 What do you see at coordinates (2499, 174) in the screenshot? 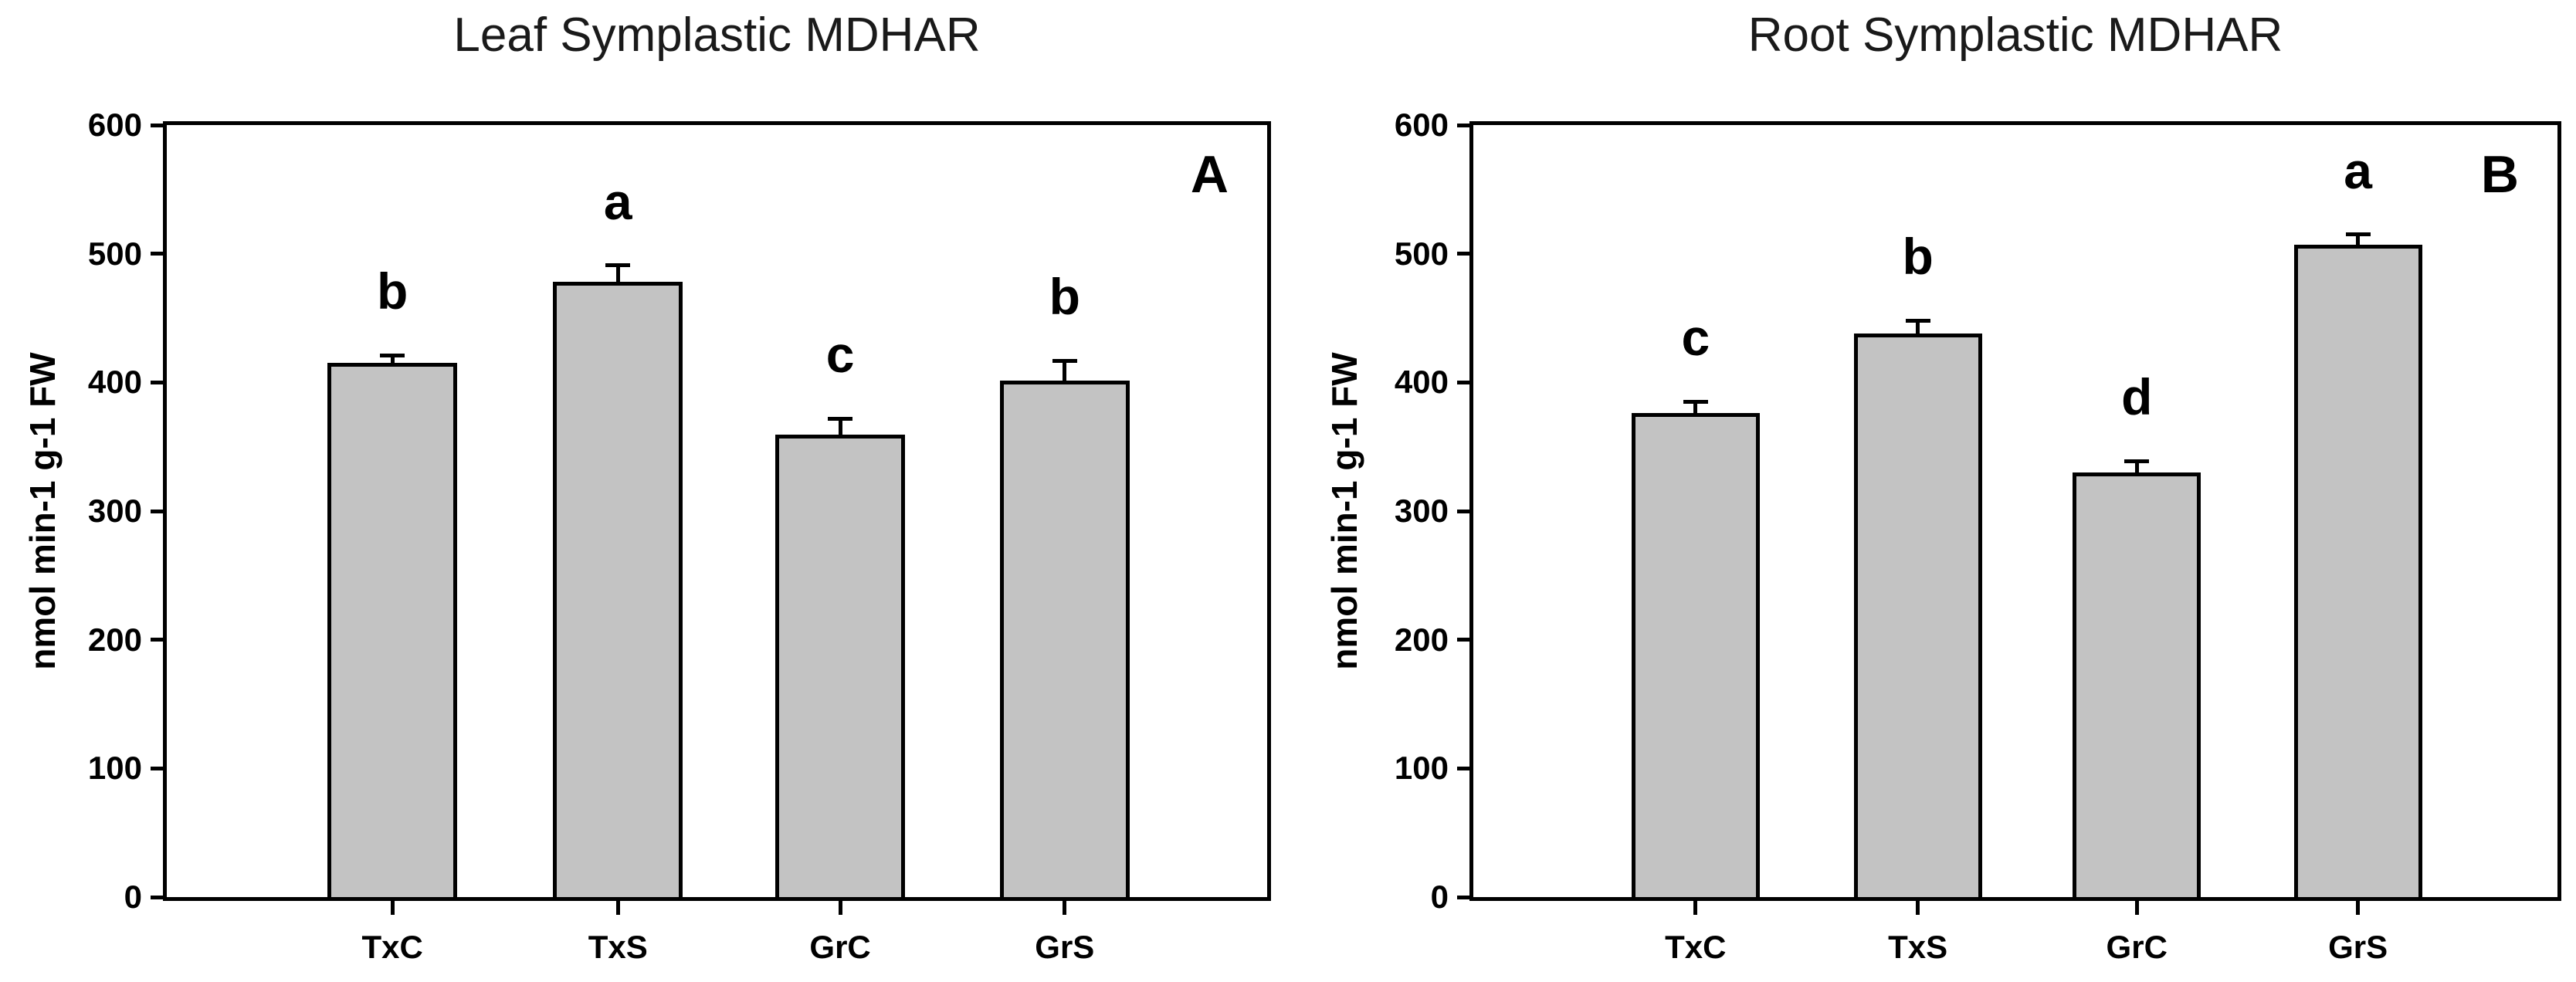
I see `panel-label: B` at bounding box center [2499, 174].